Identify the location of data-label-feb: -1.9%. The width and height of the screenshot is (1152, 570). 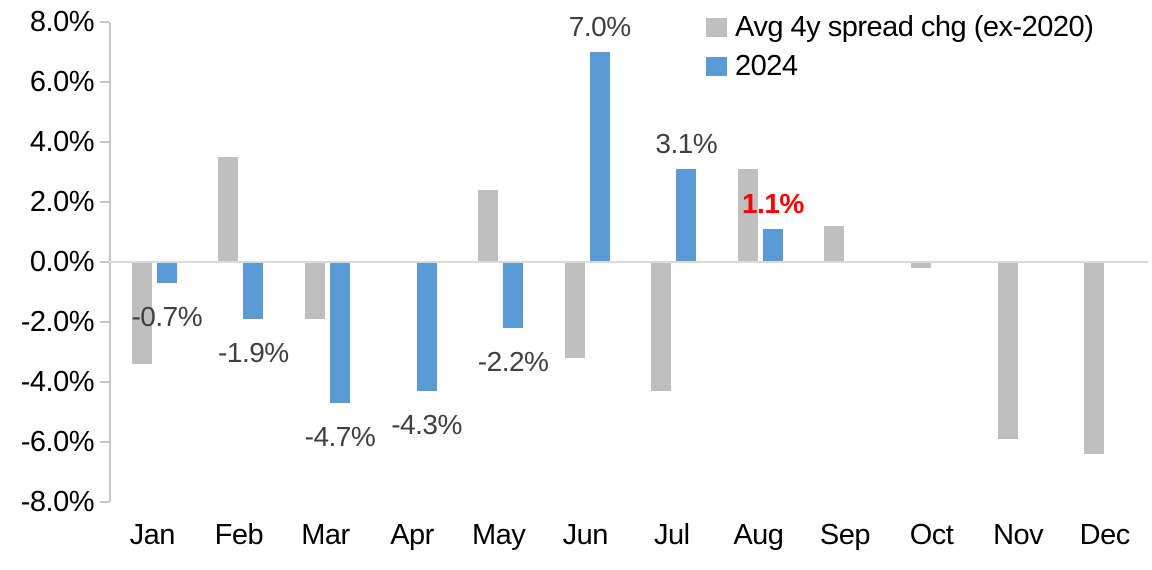
(253, 352).